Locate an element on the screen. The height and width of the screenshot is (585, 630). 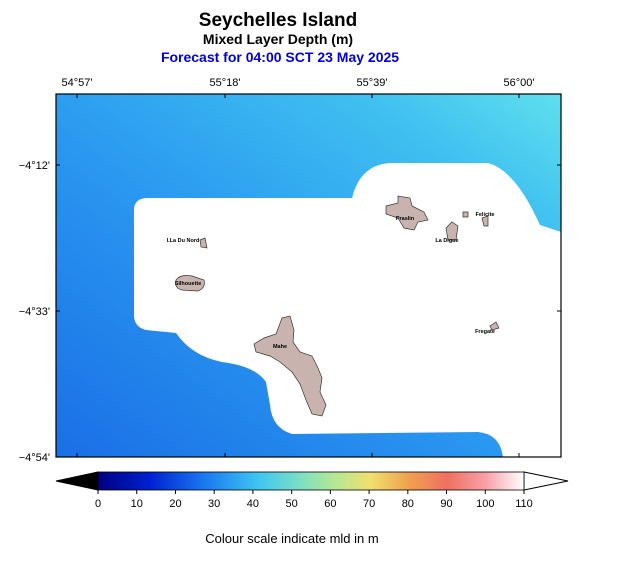
colorbar-tick-label: 80 is located at coordinates (408, 504).